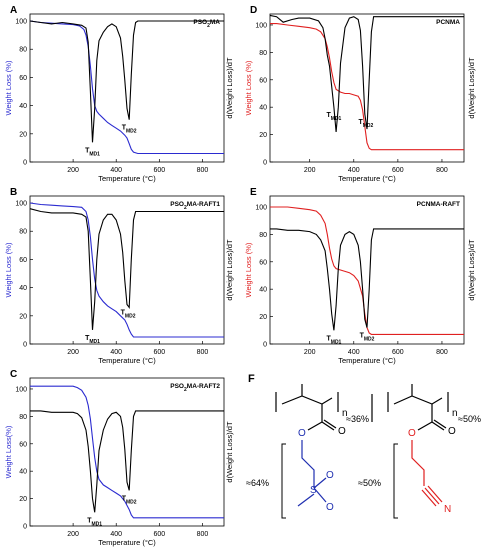  Describe the element at coordinates (23, 134) in the screenshot. I see `y-tick-label: 20` at that location.